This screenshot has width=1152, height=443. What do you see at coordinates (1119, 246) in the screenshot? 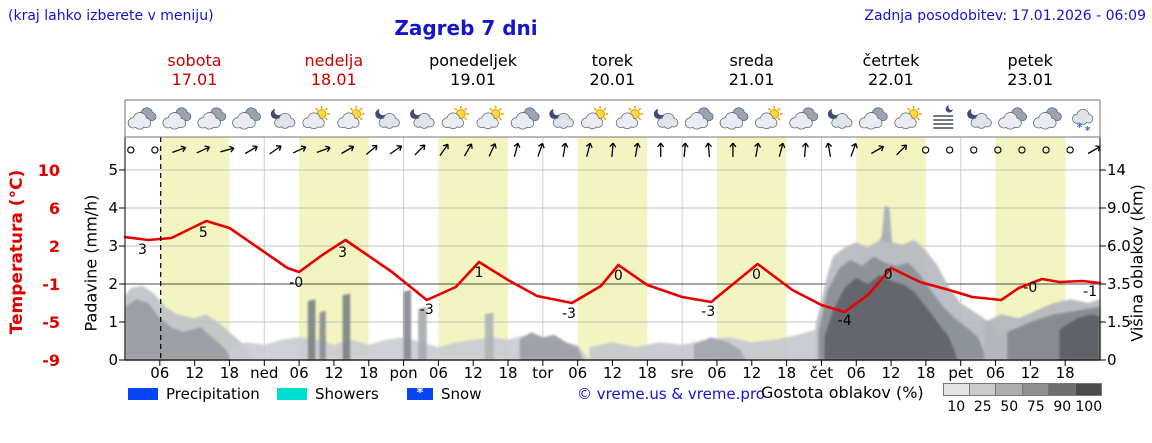
I see `svg-text: 6.0` at bounding box center [1119, 246].